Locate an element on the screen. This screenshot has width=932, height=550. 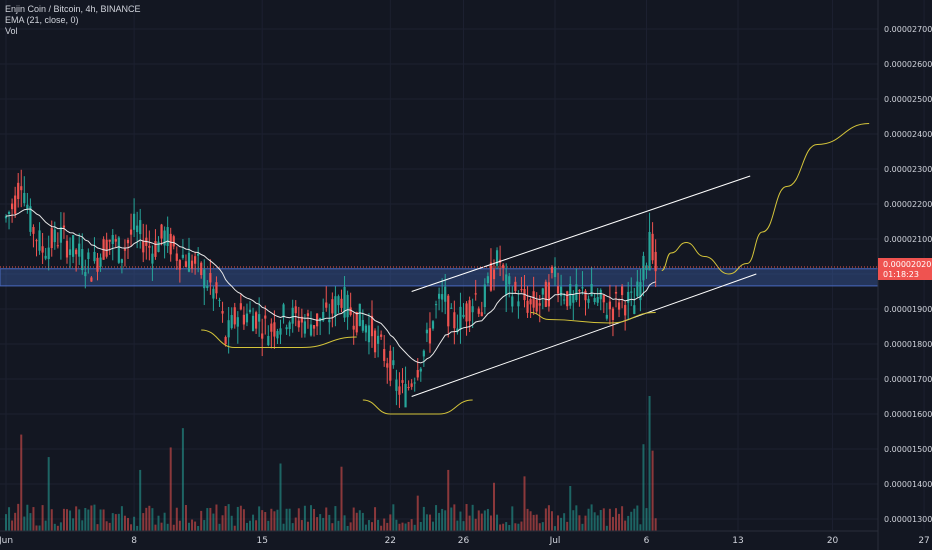
projection-curve is located at coordinates (765, 199).